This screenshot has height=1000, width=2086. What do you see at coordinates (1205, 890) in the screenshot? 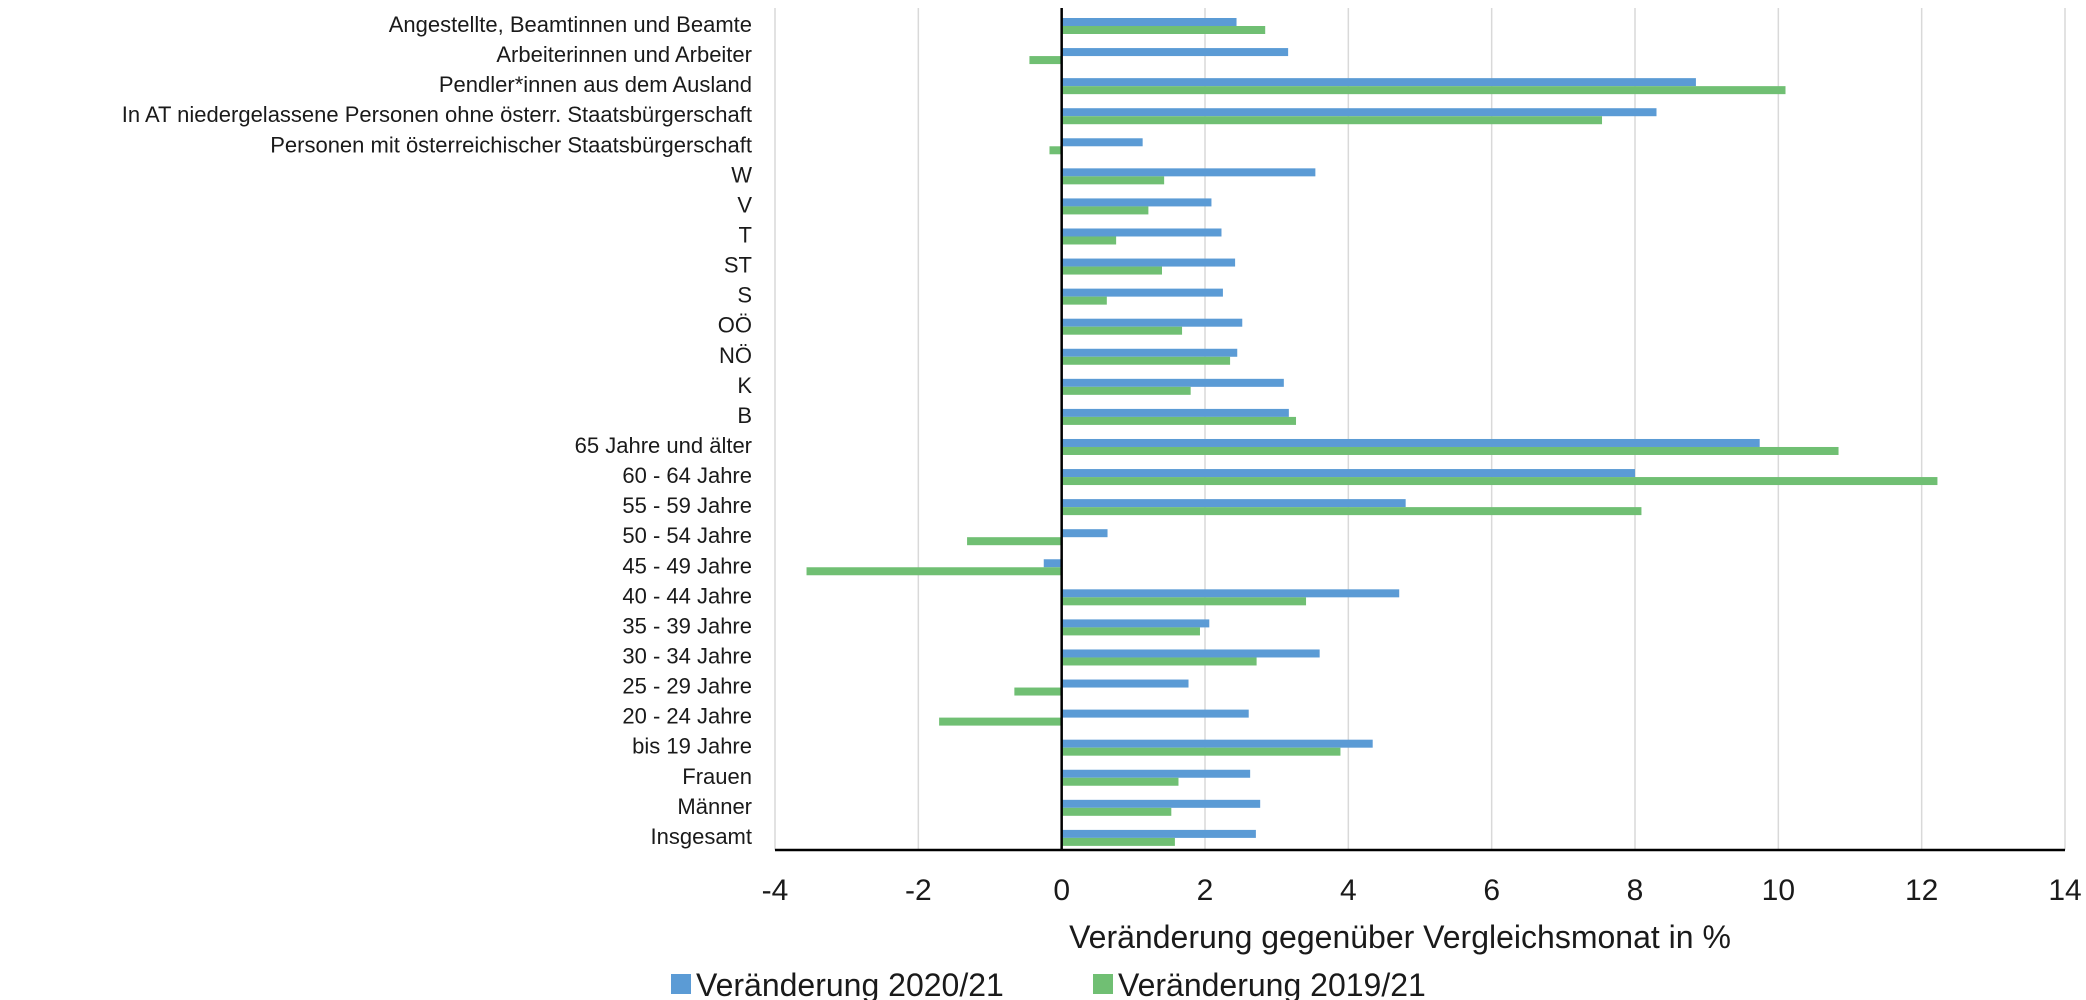
I see `x-tick-label: 2` at bounding box center [1205, 890].